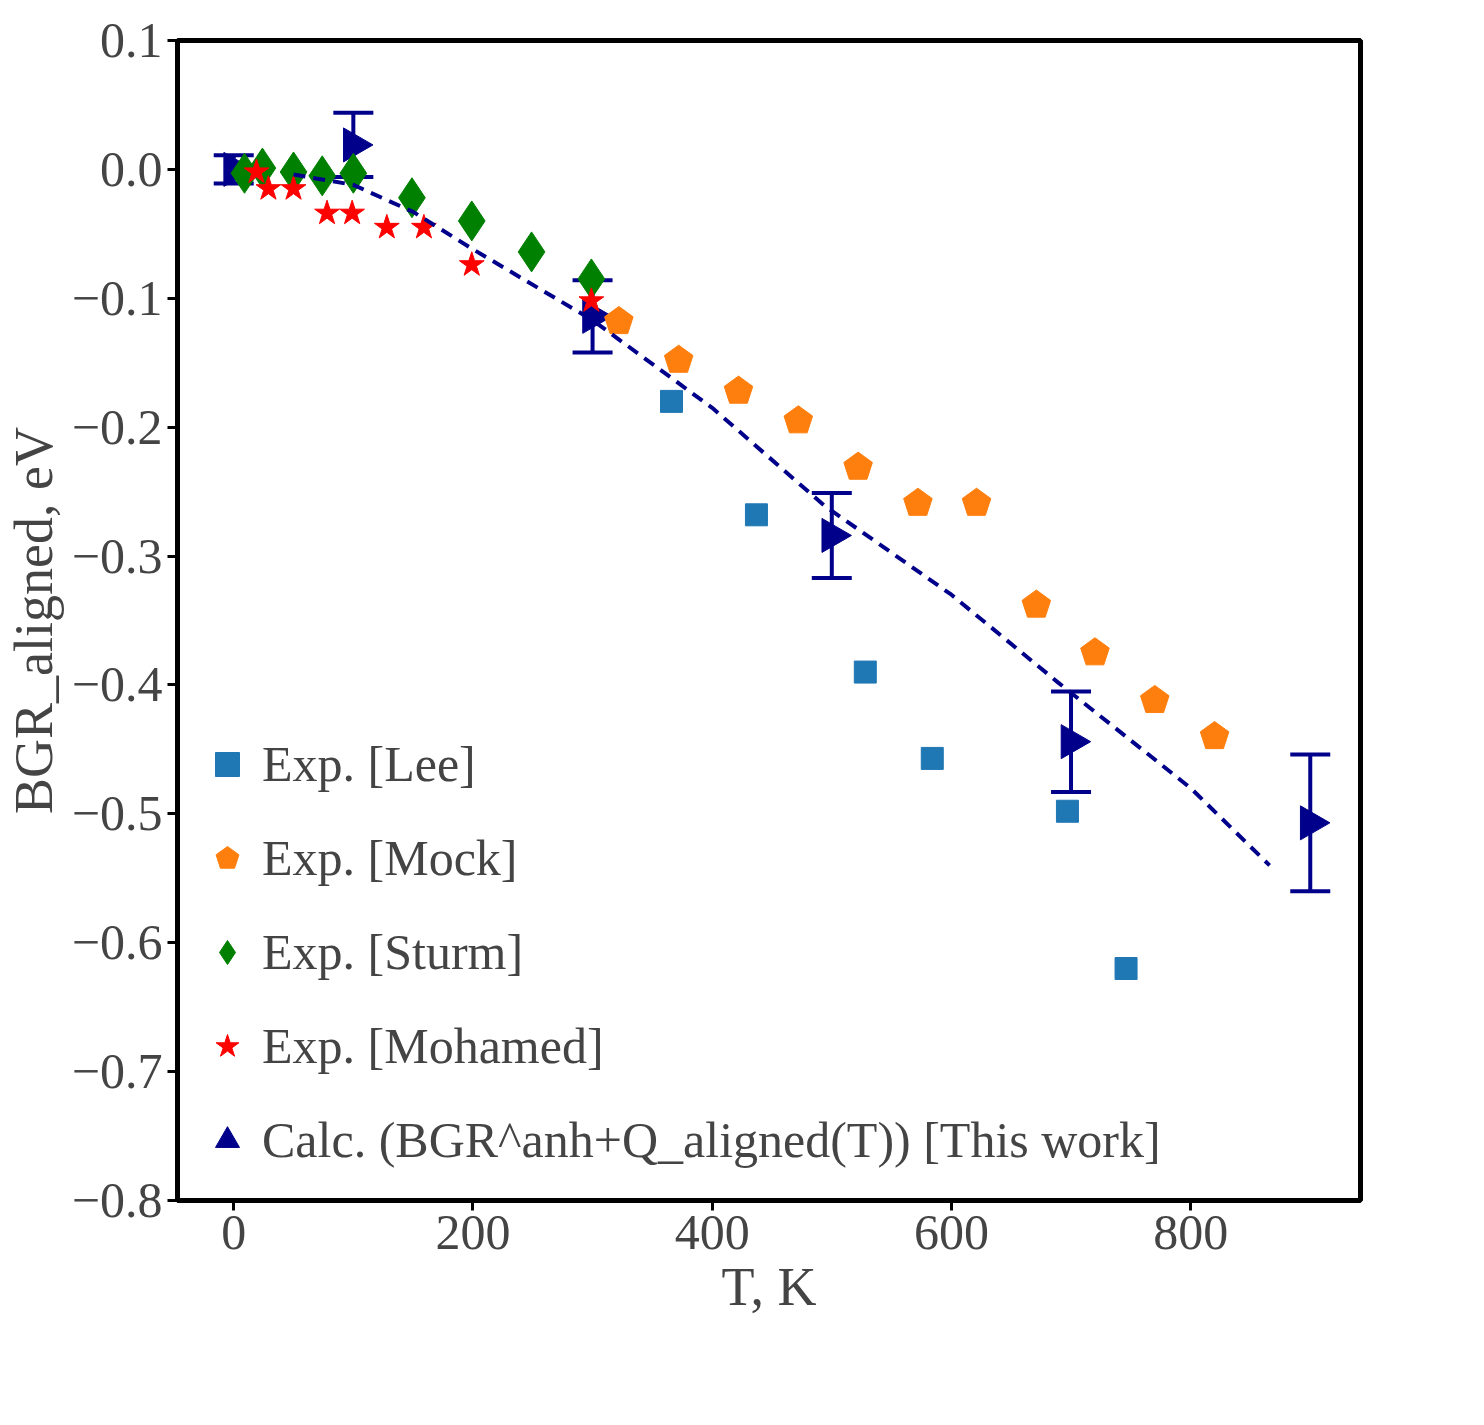  Describe the element at coordinates (117, 813) in the screenshot. I see `y-tick-label: −0.5` at that location.